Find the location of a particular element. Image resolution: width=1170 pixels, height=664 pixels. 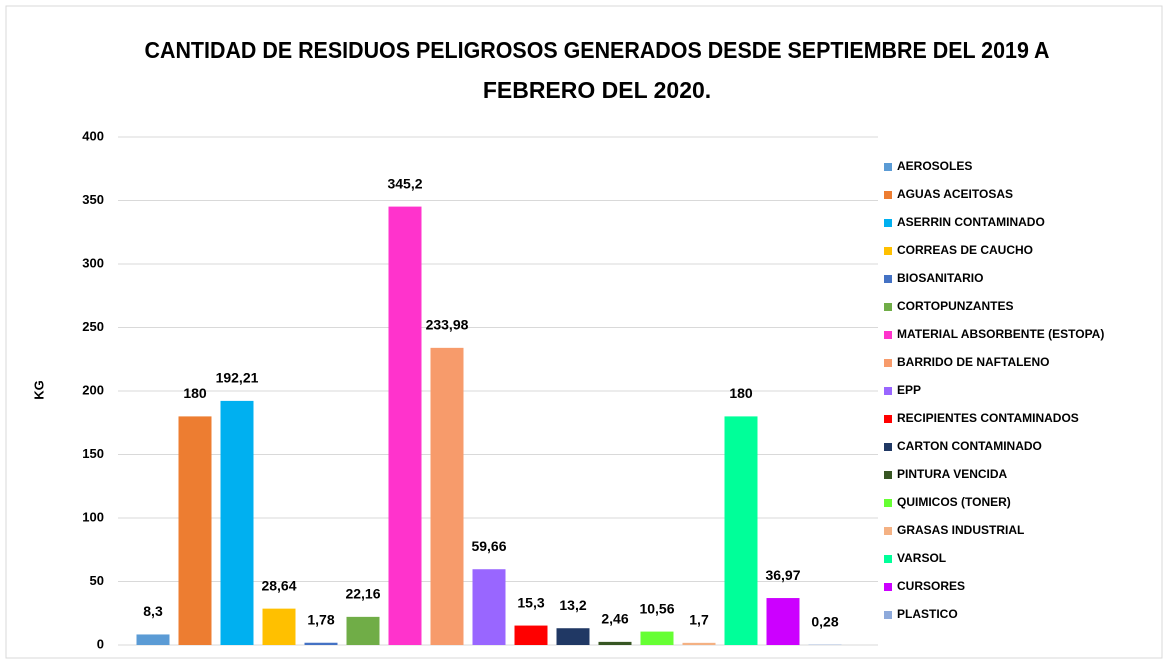

data-label: 59,66 is located at coordinates (488, 546).